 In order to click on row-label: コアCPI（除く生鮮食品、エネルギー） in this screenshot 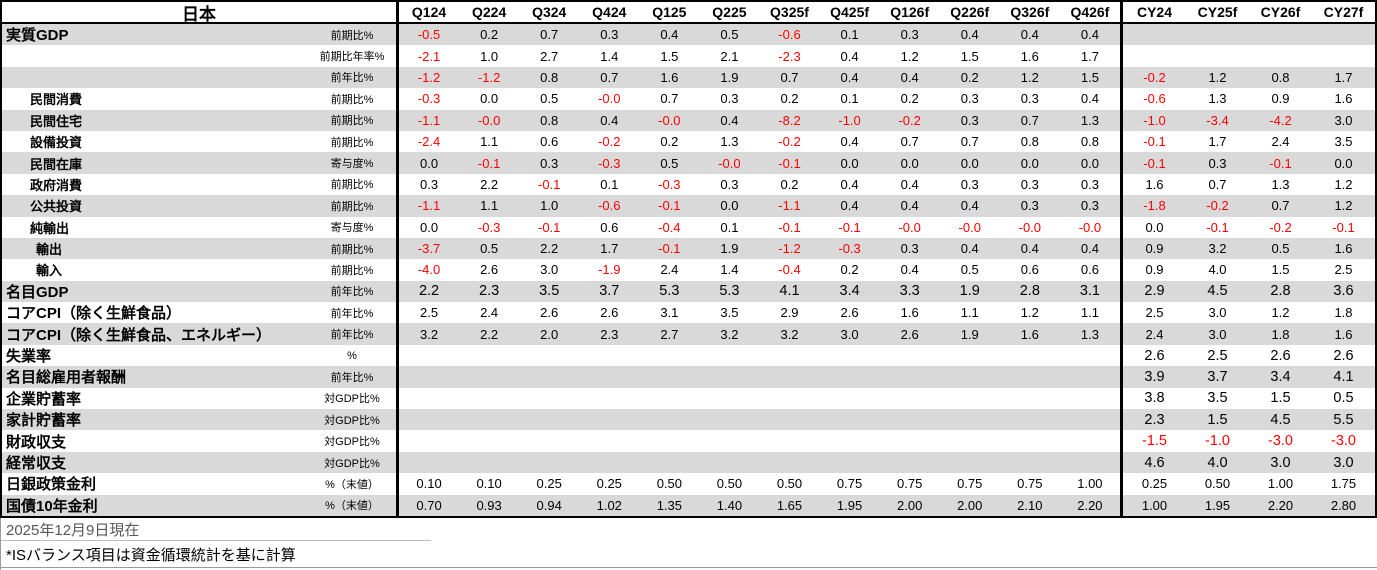, I will do `click(139, 335)`.